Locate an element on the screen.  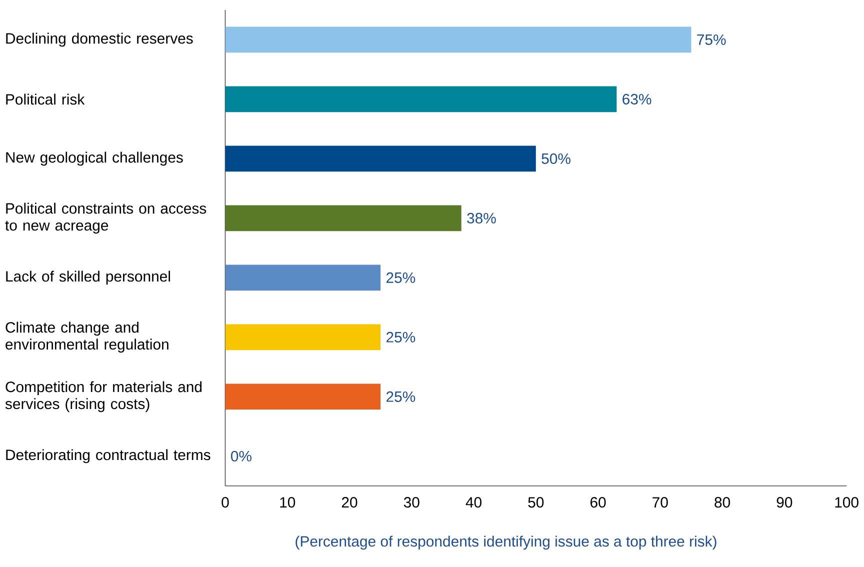
data-label: 63% is located at coordinates (637, 99).